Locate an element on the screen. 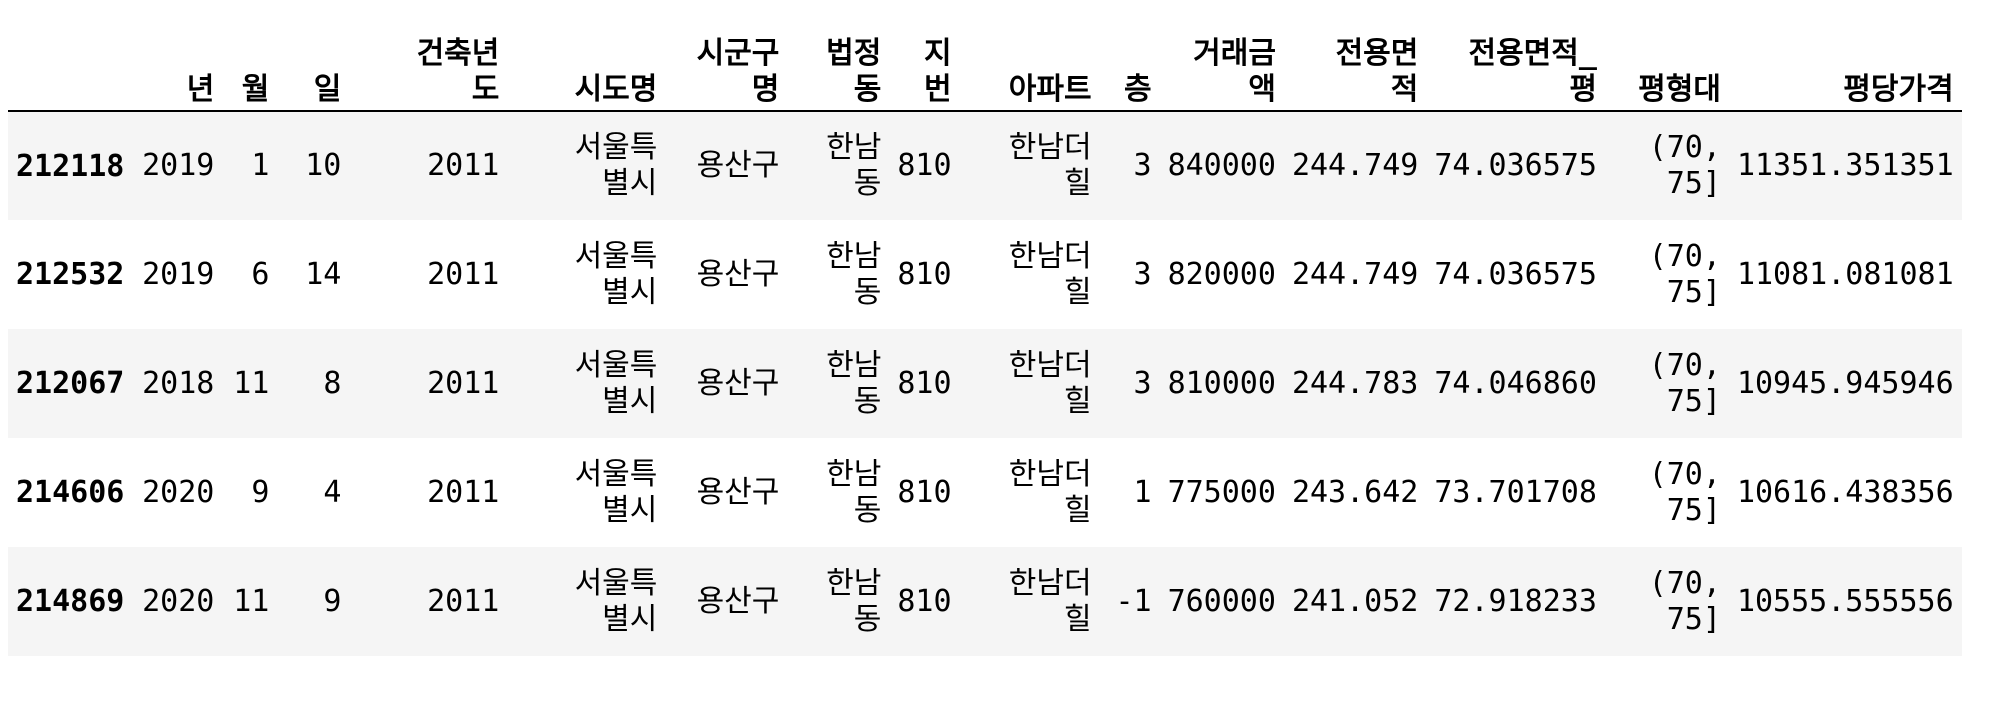 The image size is (2006, 704). cell-line: 820000 is located at coordinates (1221, 274).